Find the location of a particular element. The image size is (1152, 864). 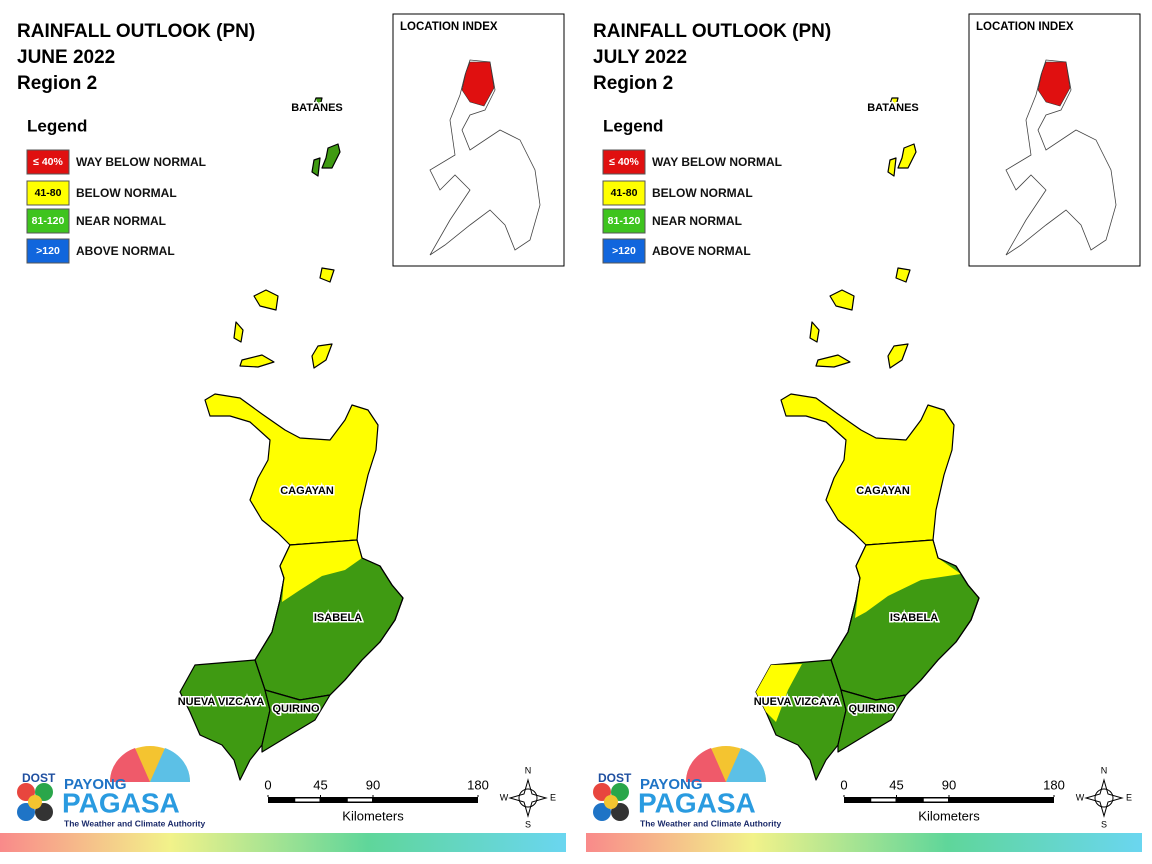

map-title: JULY 2022 is located at coordinates (640, 57).